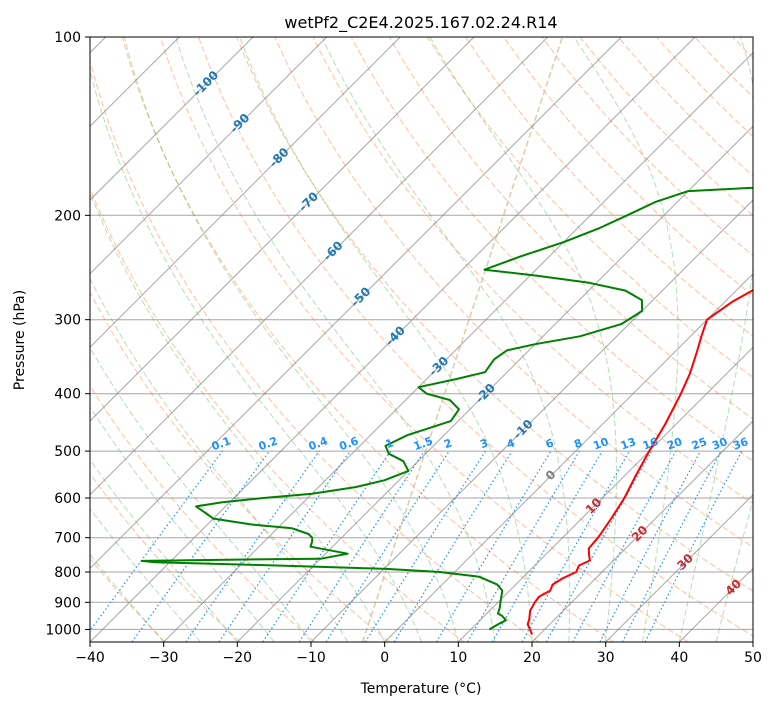  What do you see at coordinates (67, 539) in the screenshot?
I see `y-tick-label: 700` at bounding box center [67, 539].